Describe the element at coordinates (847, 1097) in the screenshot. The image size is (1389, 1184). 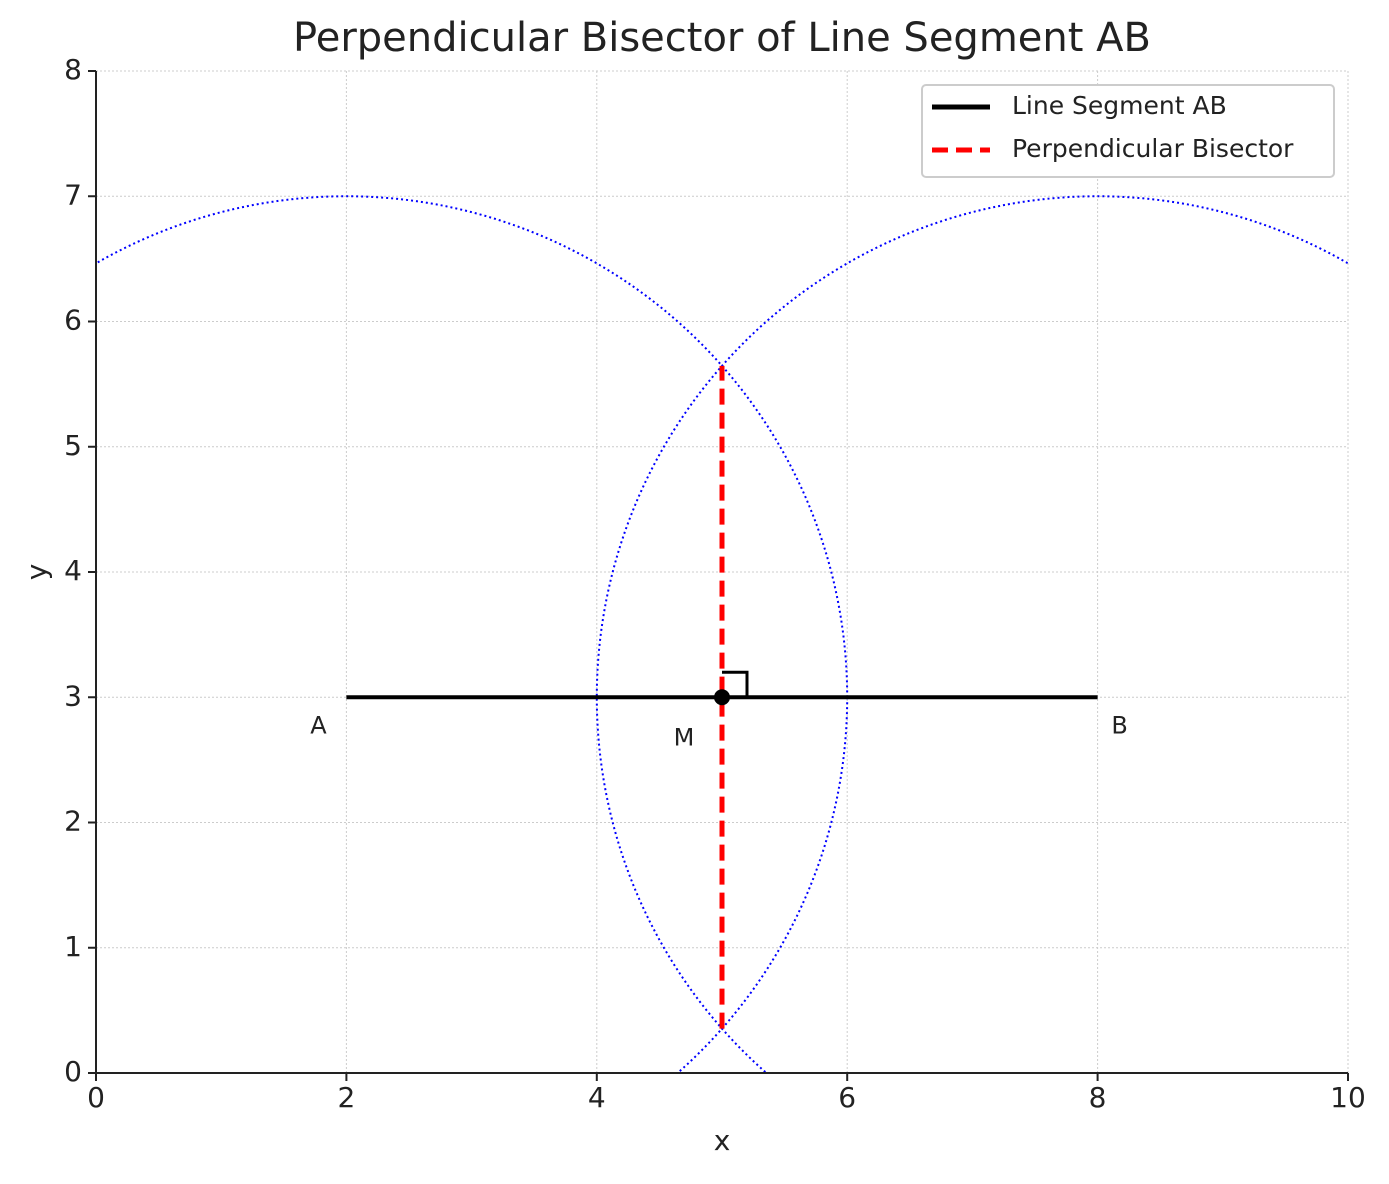
I see `x-tick-label: 6` at that location.